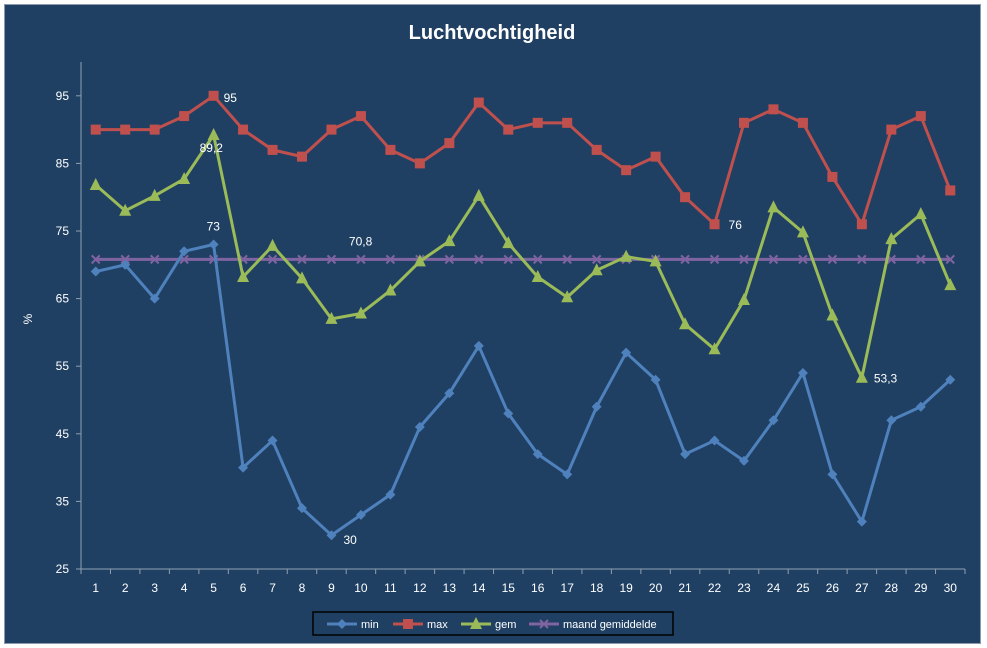 This screenshot has height=648, width=987. Describe the element at coordinates (331, 588) in the screenshot. I see `x-tick-label: 9` at that location.